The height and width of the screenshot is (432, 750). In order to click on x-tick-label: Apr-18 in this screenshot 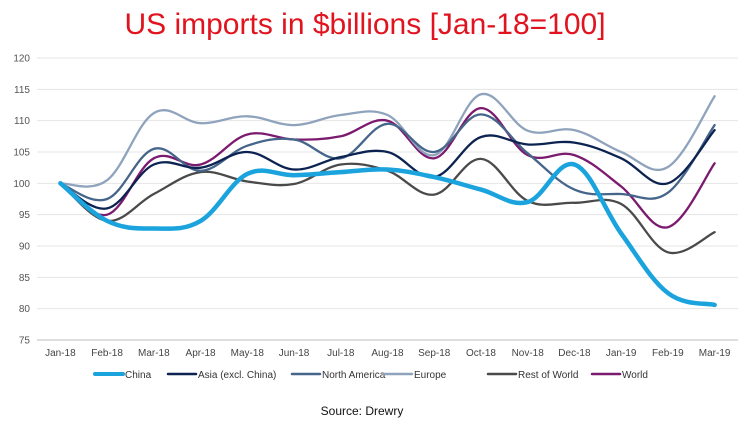, I will do `click(201, 353)`.